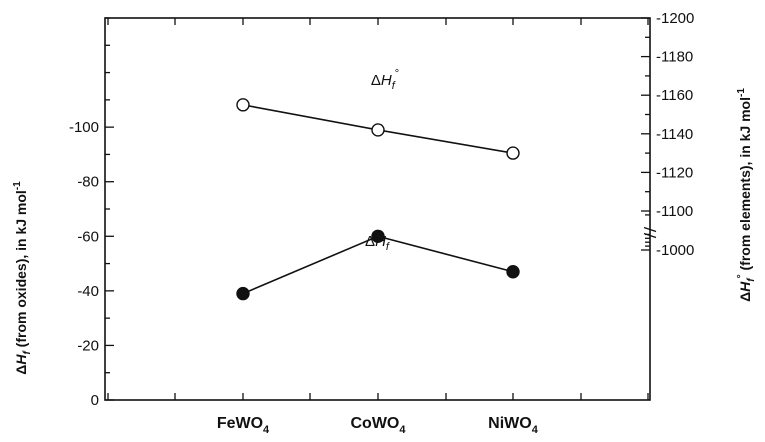  I want to click on right-axis-ticks: -1000 -1100 -1120 -1140 -1160 -1180 -1200, so click(667, 134).